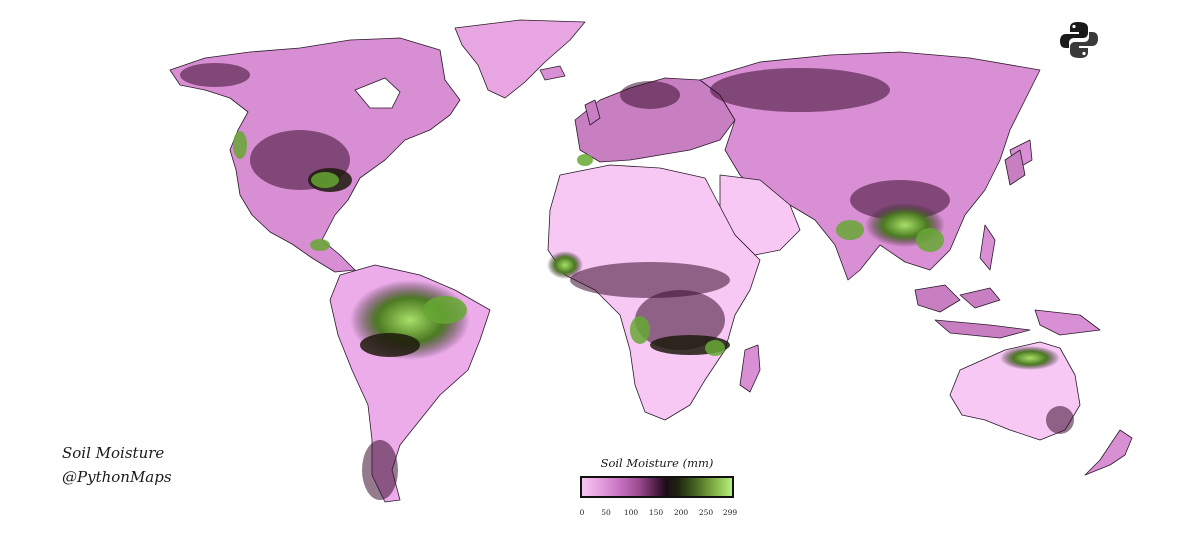 The width and height of the screenshot is (1199, 536). What do you see at coordinates (520, 59) in the screenshot?
I see `greenland` at bounding box center [520, 59].